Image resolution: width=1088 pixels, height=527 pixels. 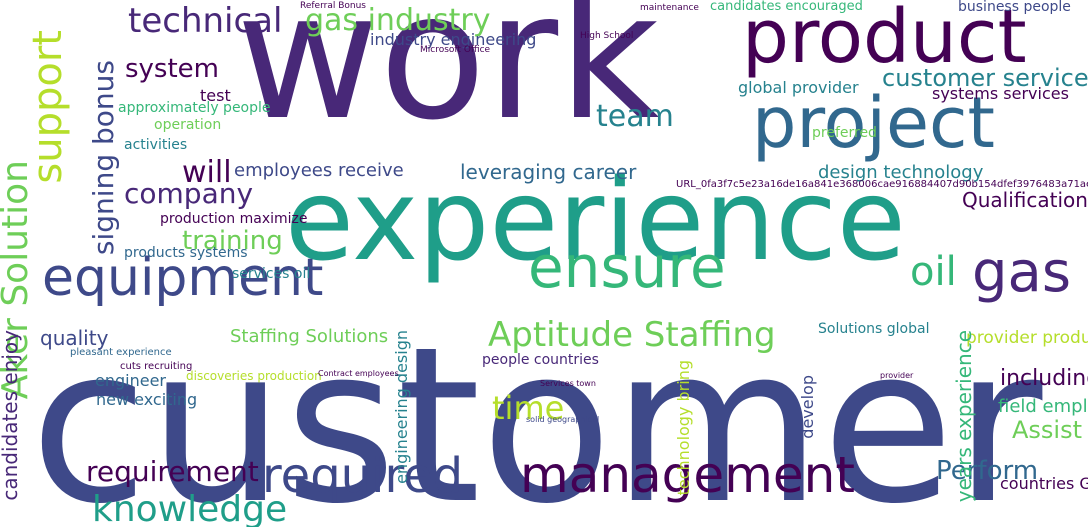 I want to click on word: industry engineering, so click(x=453, y=39).